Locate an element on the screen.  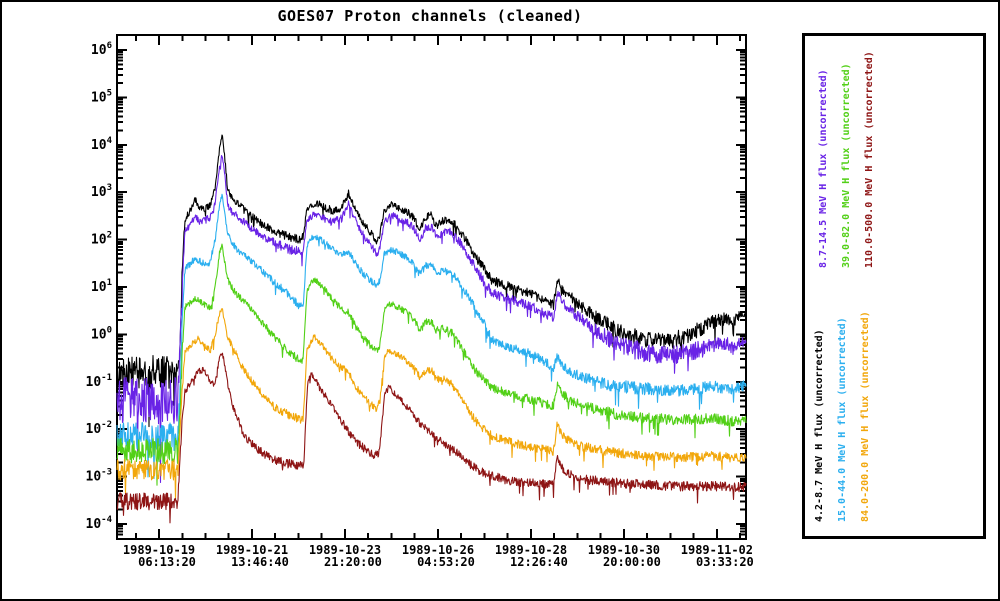
y-axis-labels: 10⁶ 10⁵ 10⁴ 10³ 10² 10¹ 10⁰ 10⁻¹ 10⁻² 10⁻³ 10⁻⁴ is located at coordinates (99, 286).